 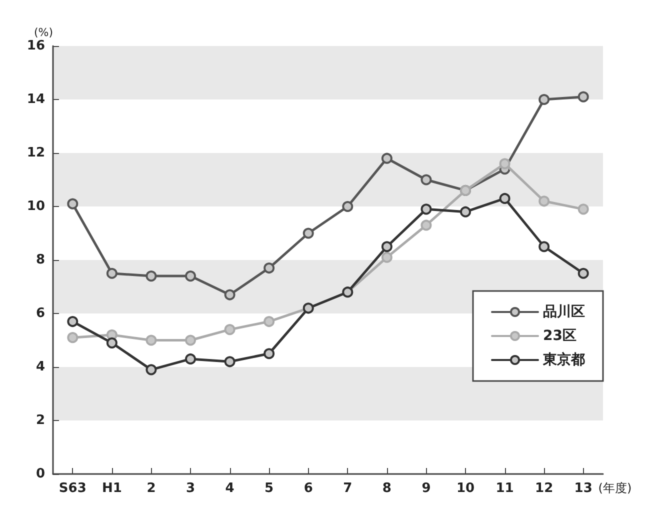 I want to click on y-tick-label: 8, so click(x=40, y=260).